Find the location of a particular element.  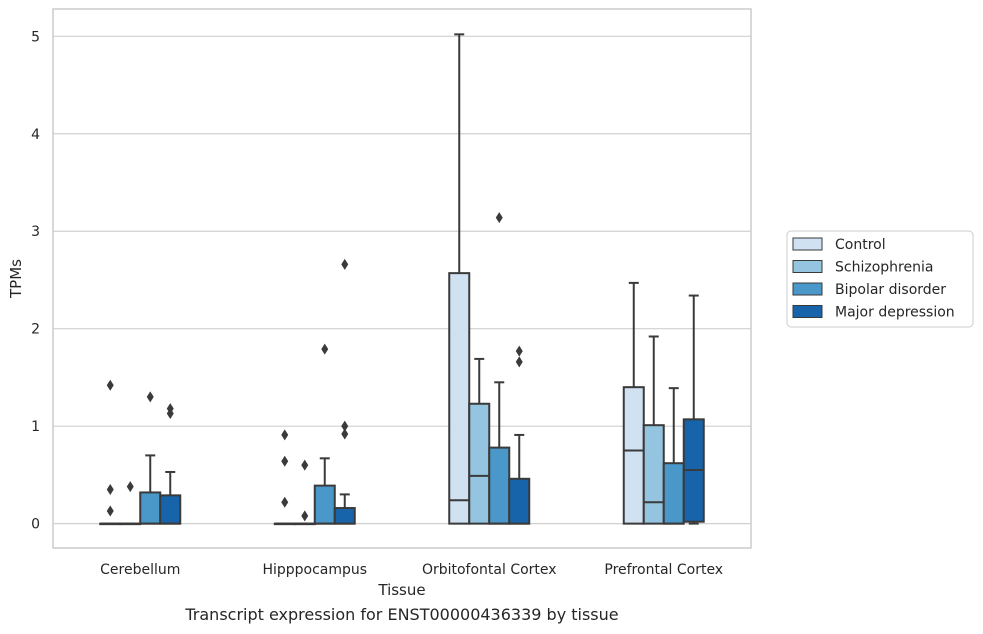

x-tick-label: Orbitofontal Cortex is located at coordinates (489, 570).